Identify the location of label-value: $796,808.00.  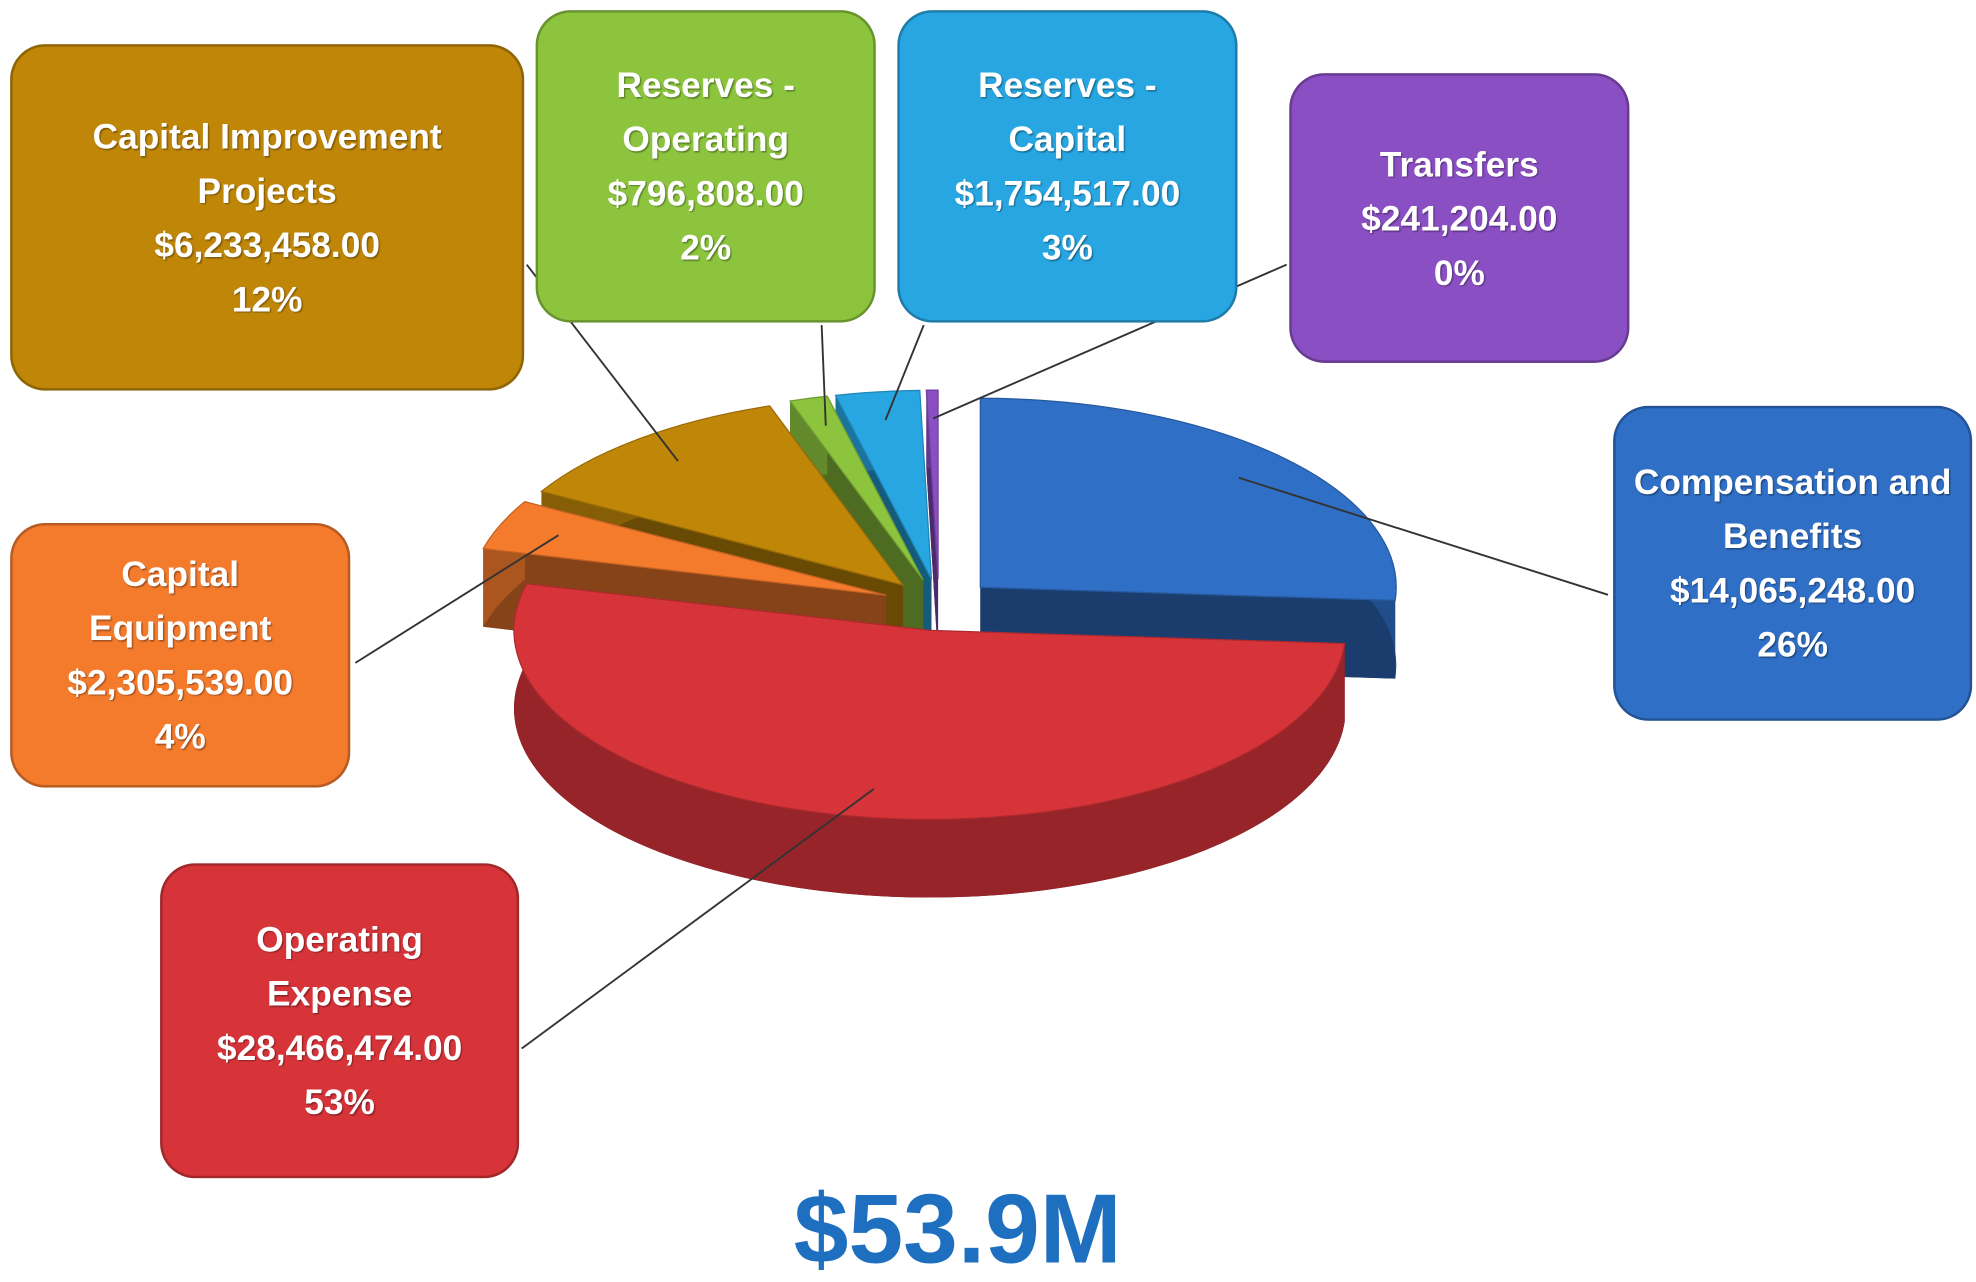
(705, 193).